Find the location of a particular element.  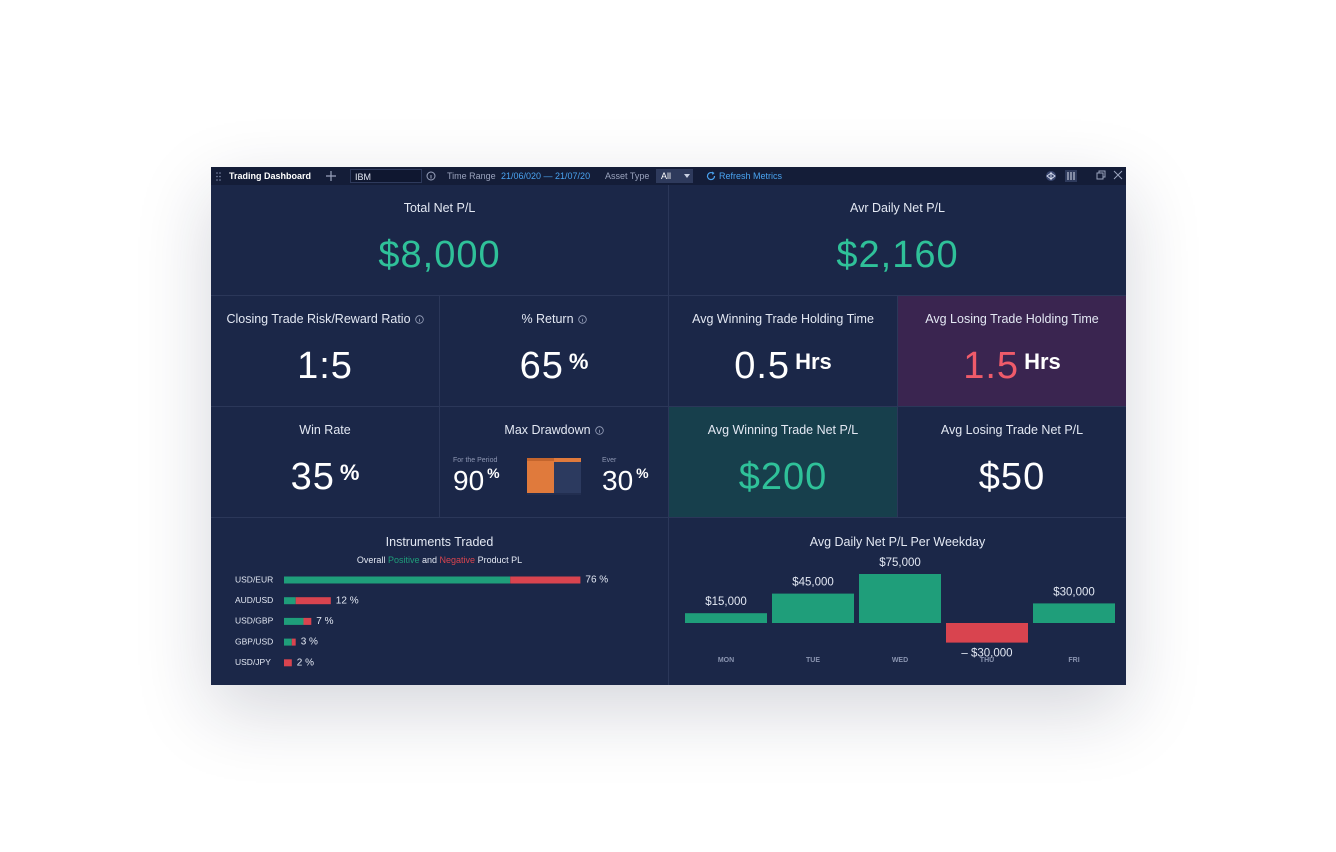

kpi-value: $2,160 is located at coordinates (897, 255).